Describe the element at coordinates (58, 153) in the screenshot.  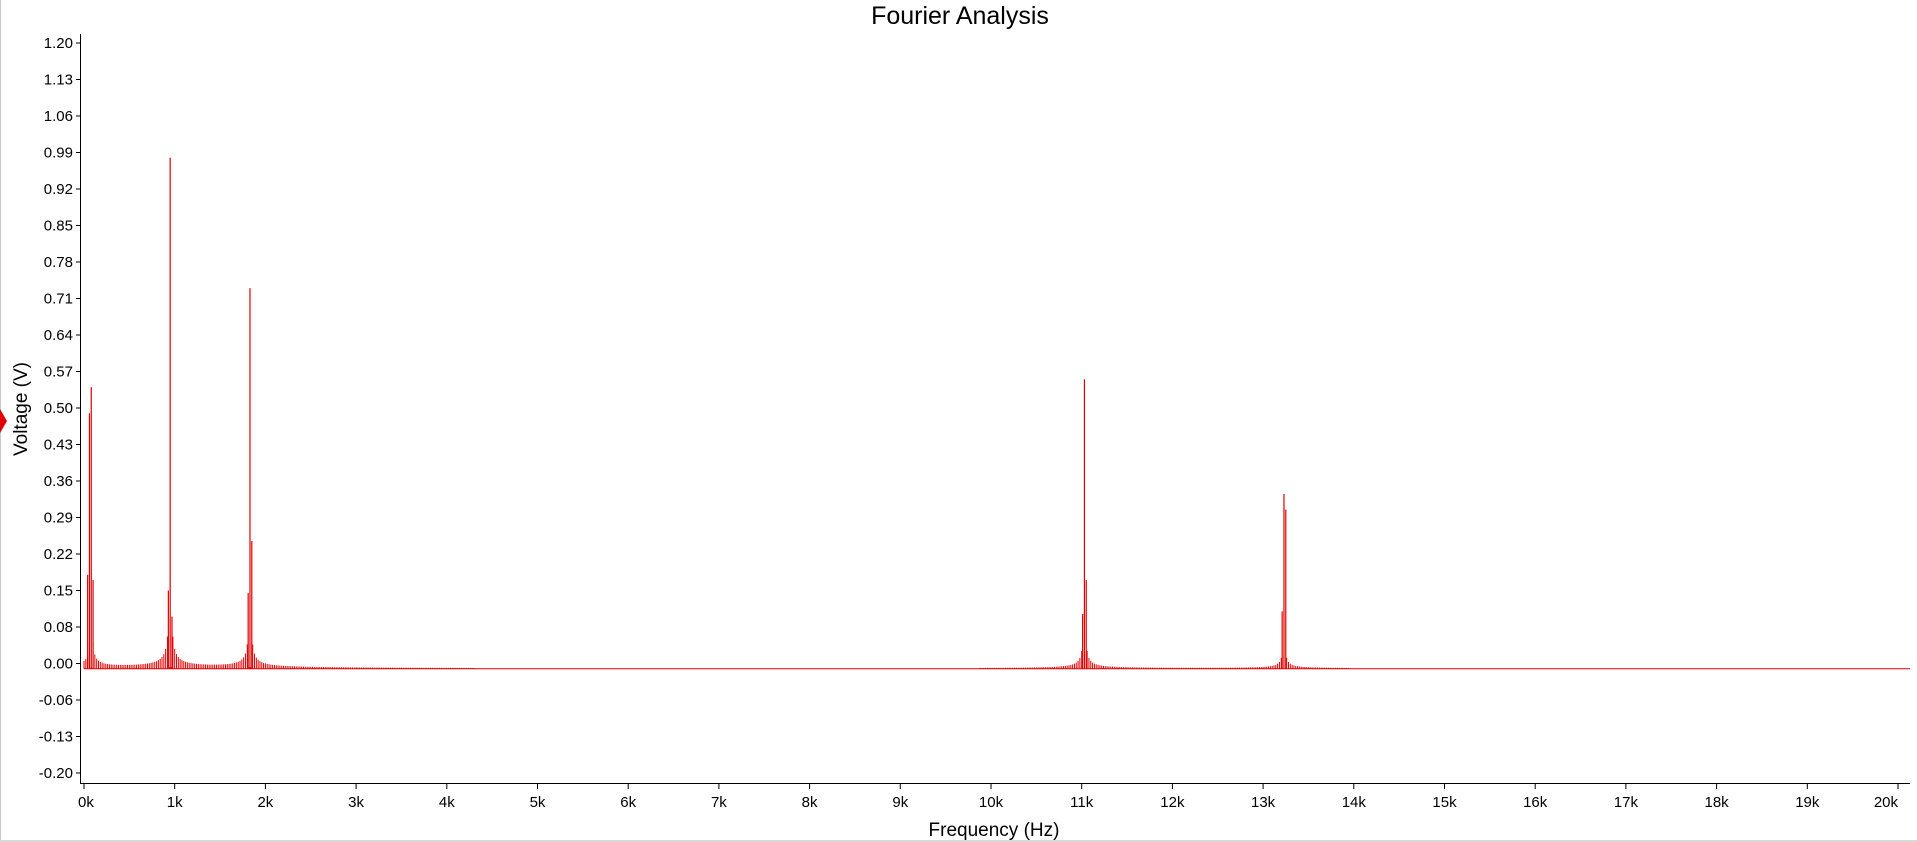
I see `y-tick-label: 0.99` at that location.